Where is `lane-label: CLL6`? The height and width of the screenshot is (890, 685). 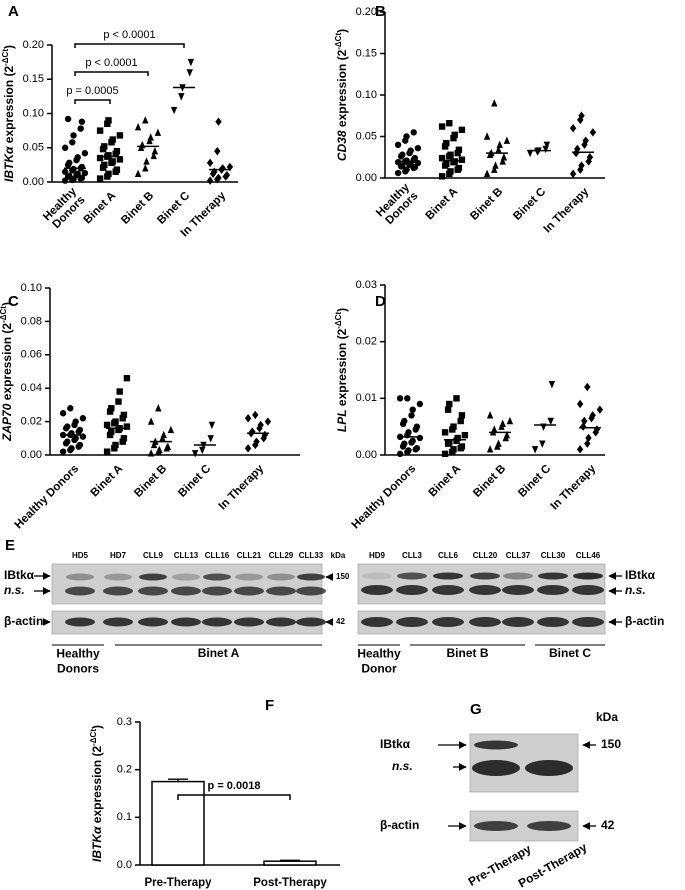 lane-label: CLL6 is located at coordinates (448, 555).